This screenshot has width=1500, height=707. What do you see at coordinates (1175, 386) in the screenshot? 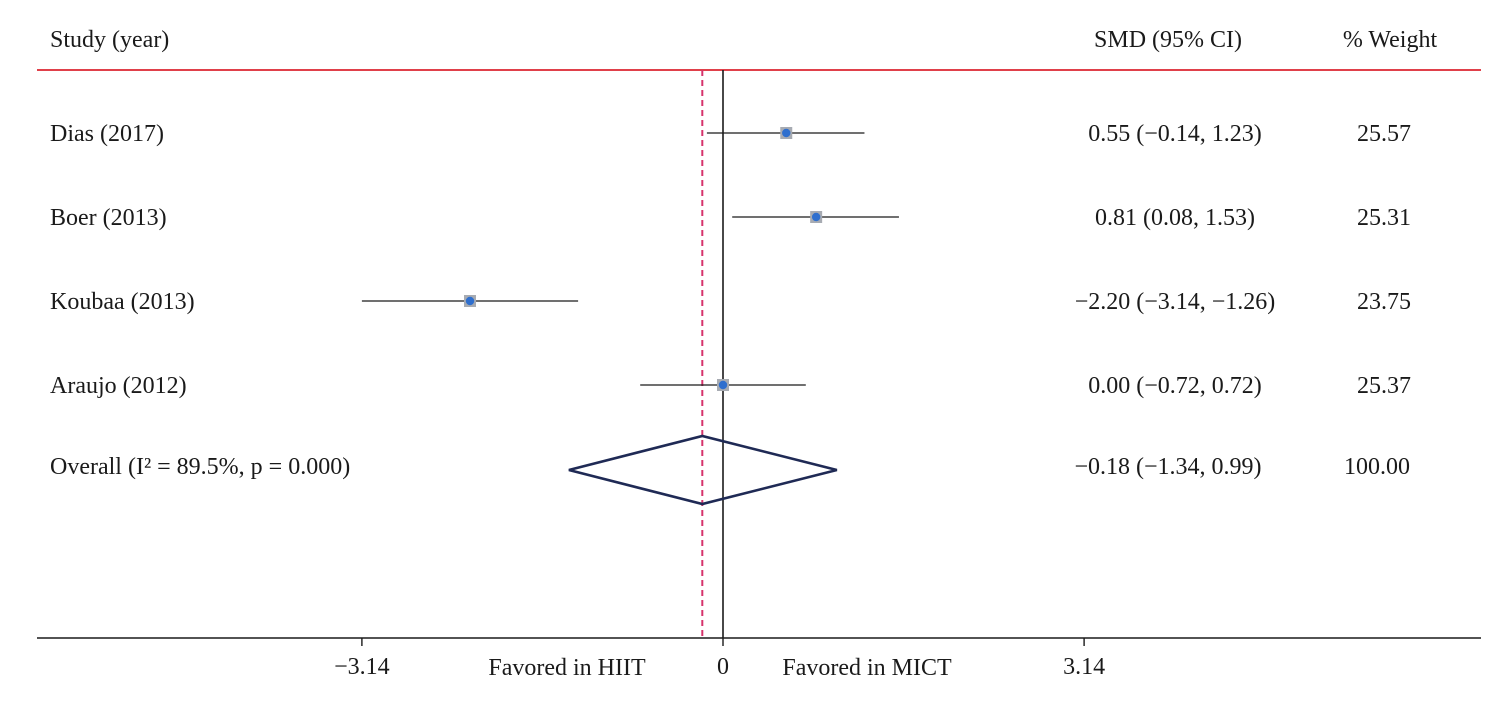
I see `study-effect-3: 0.00 (−0.72, 0.72)` at bounding box center [1175, 386].